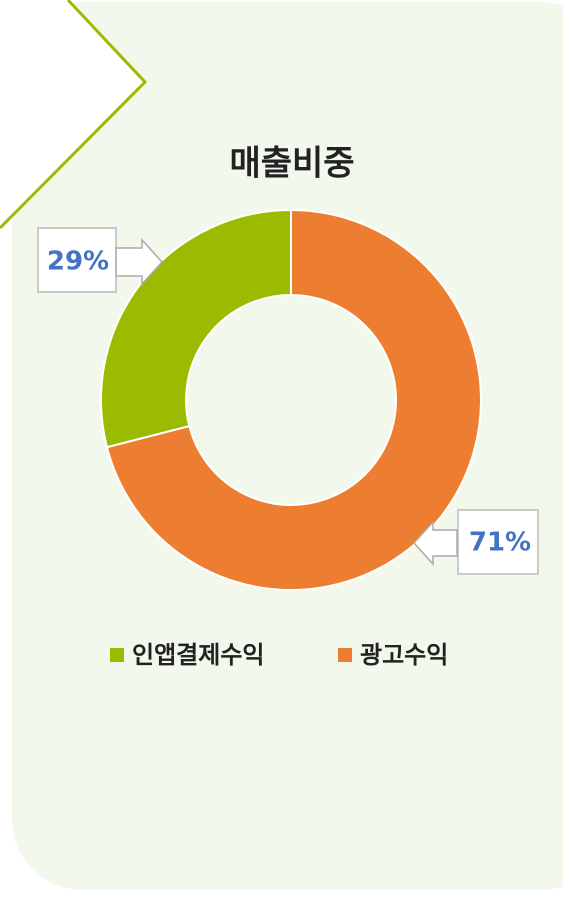 The height and width of the screenshot is (897, 563). I want to click on data-label: 29%, so click(78, 262).